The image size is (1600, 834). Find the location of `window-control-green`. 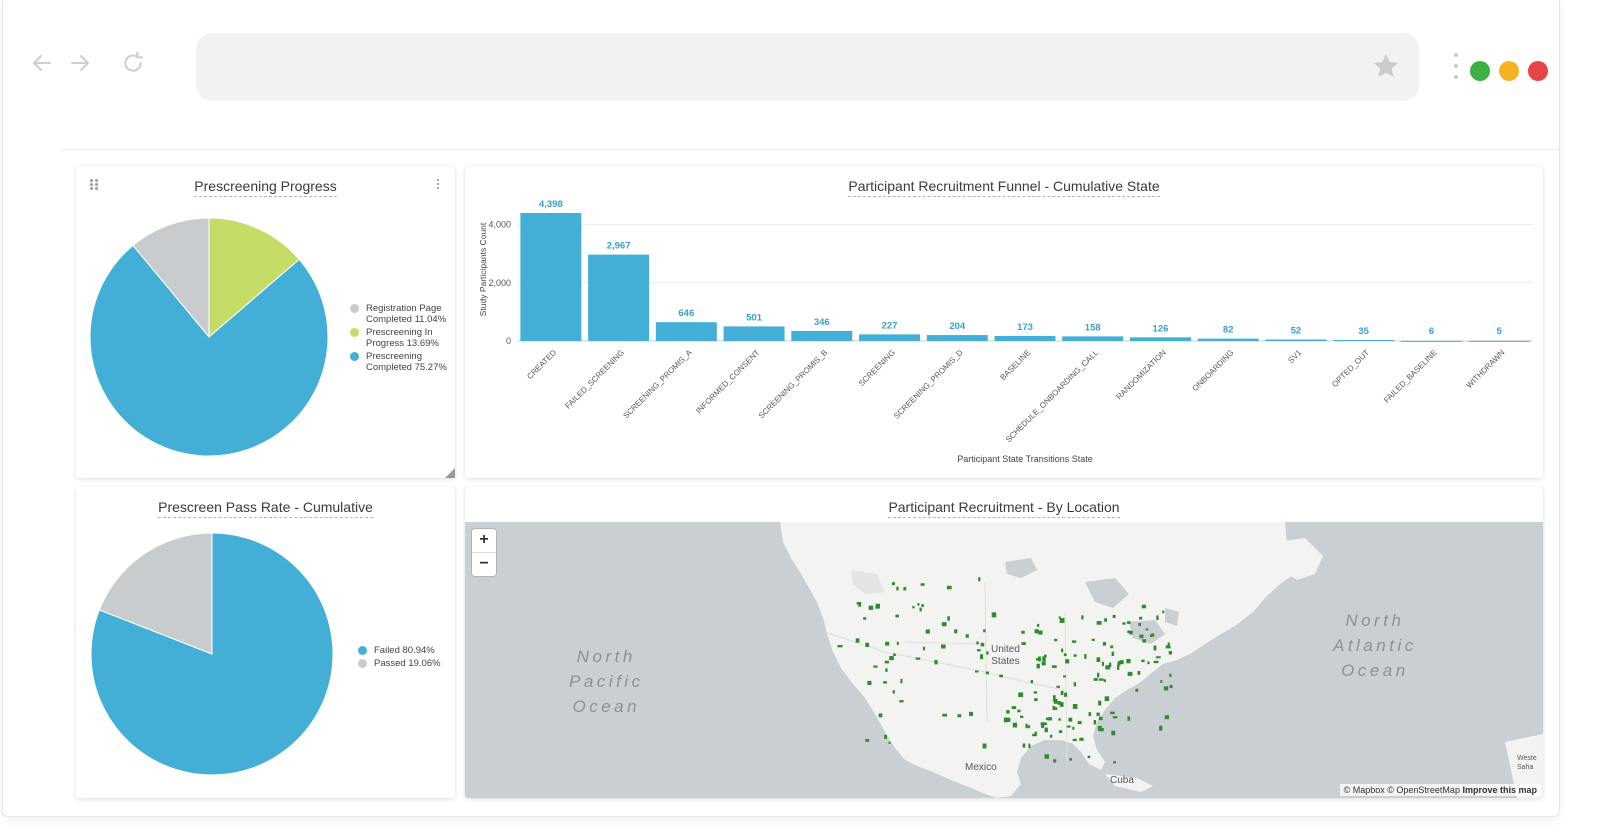

window-control-green is located at coordinates (1480, 71).